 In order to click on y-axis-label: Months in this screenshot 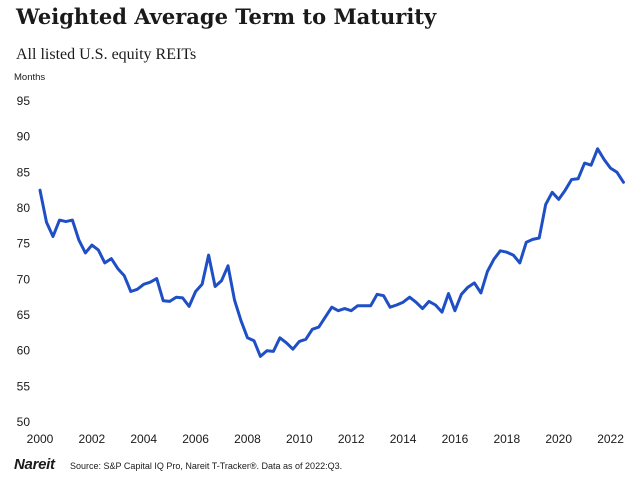, I will do `click(29, 77)`.